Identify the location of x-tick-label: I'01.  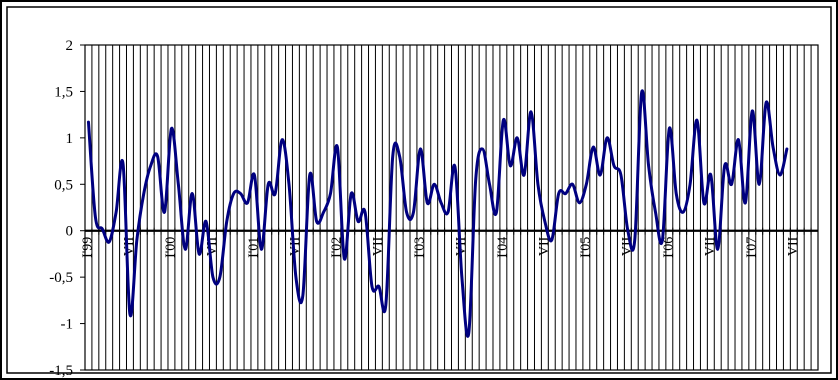
(254, 247).